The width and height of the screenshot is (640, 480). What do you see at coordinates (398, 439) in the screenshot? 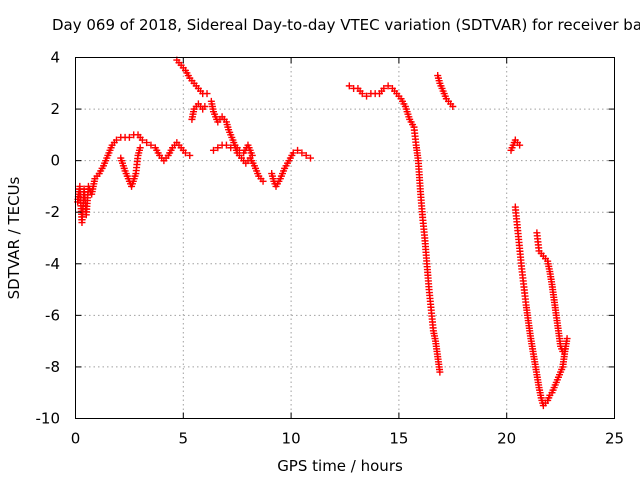
I see `x-tick-label: 15` at bounding box center [398, 439].